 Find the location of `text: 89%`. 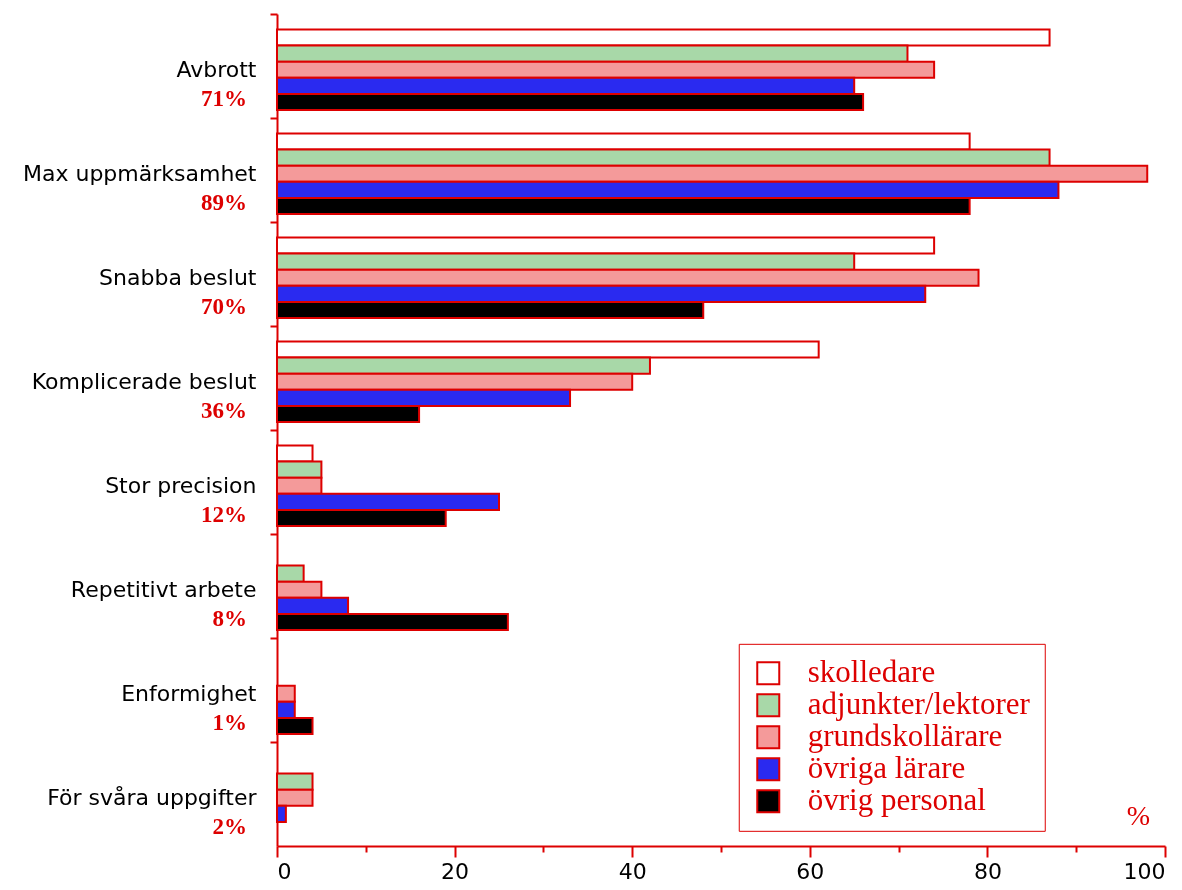

text: 89% is located at coordinates (224, 202).